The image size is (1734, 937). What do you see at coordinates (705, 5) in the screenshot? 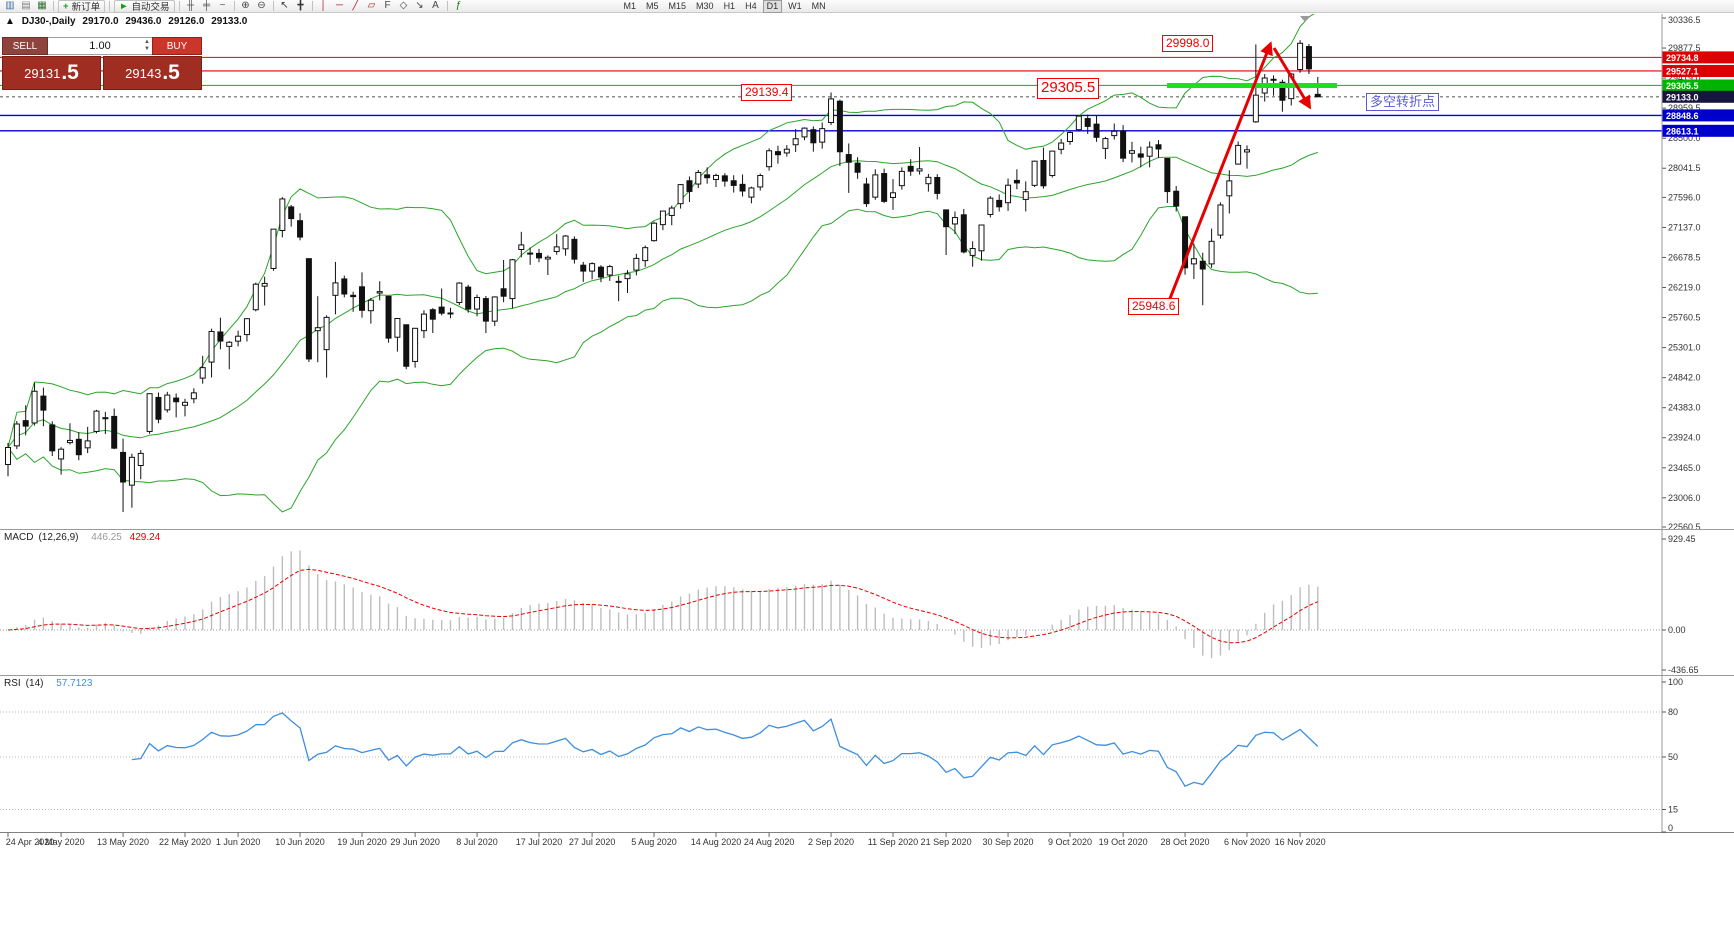
I see `timeframe-M30: M30` at bounding box center [705, 5].